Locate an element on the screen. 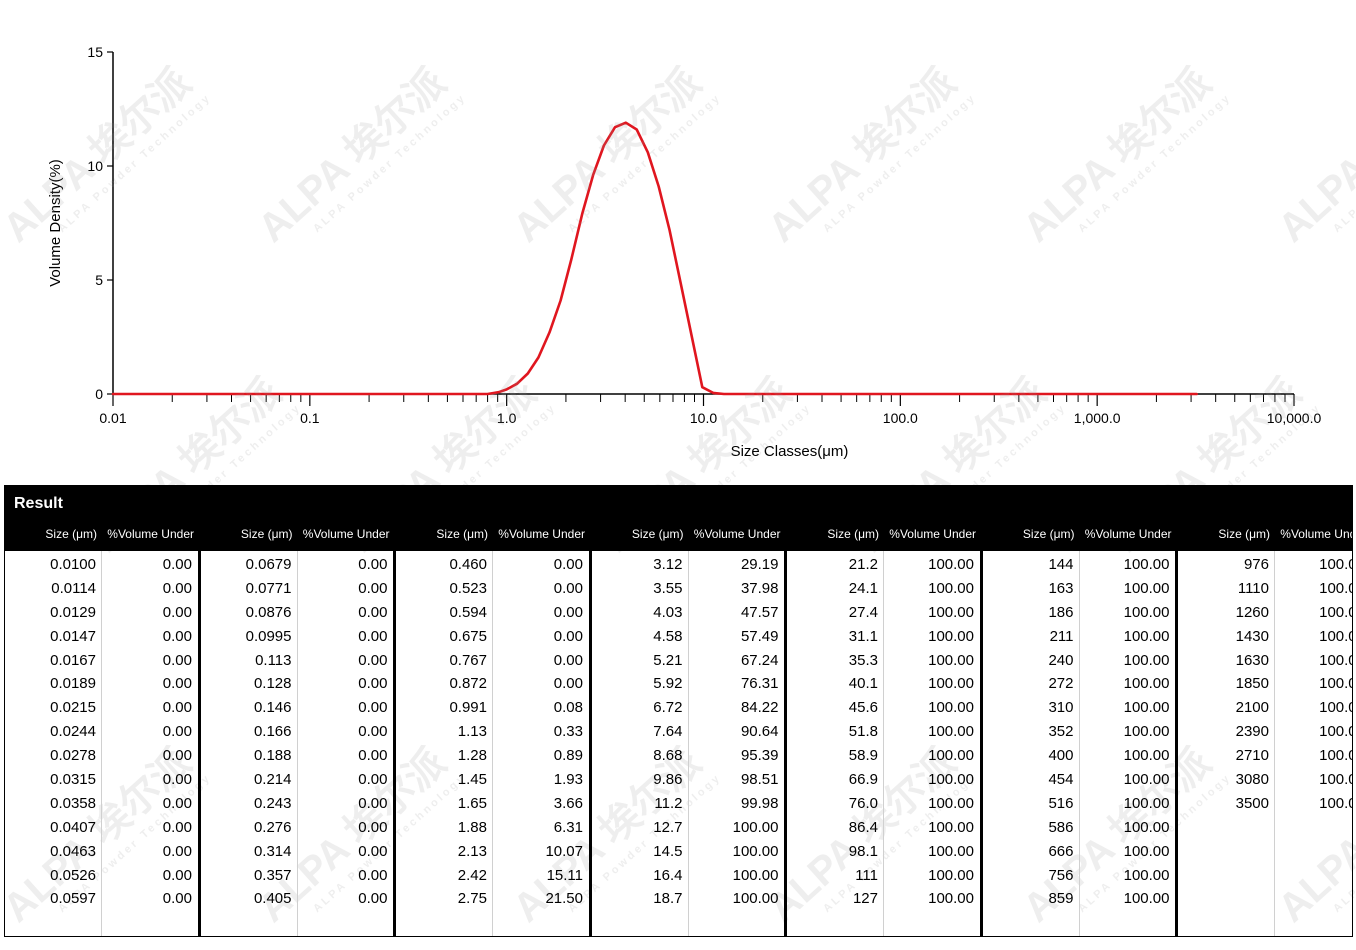 The height and width of the screenshot is (950, 1356). size-cell: 1850 is located at coordinates (1252, 684).